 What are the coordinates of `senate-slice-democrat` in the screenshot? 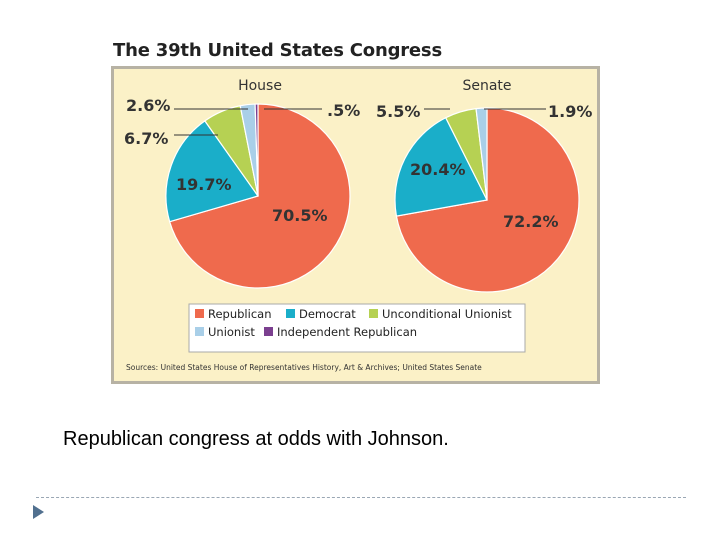 It's located at (441, 166).